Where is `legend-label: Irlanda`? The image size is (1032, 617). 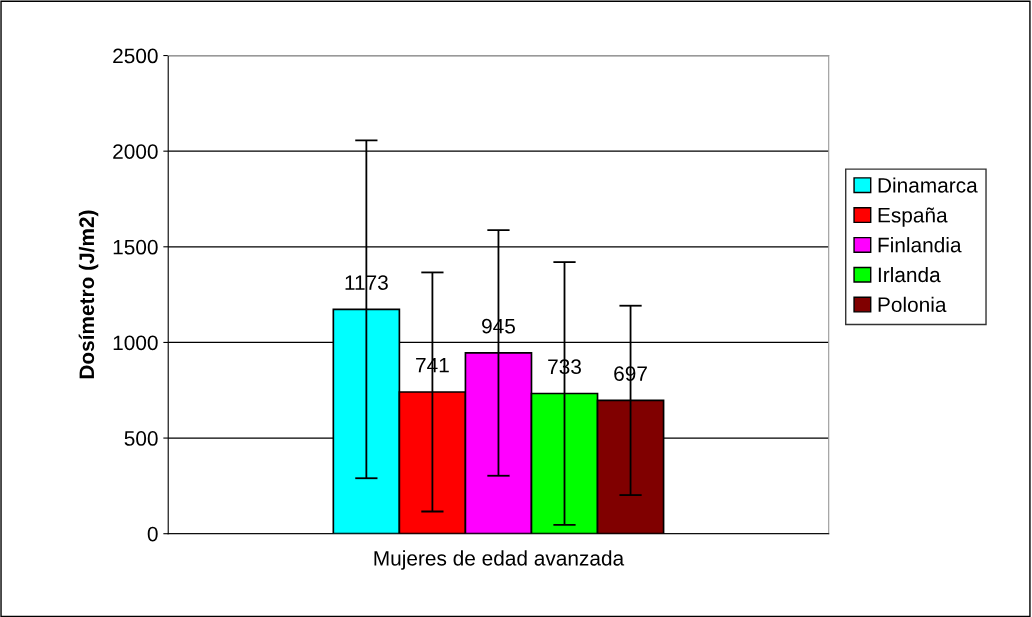 legend-label: Irlanda is located at coordinates (909, 274).